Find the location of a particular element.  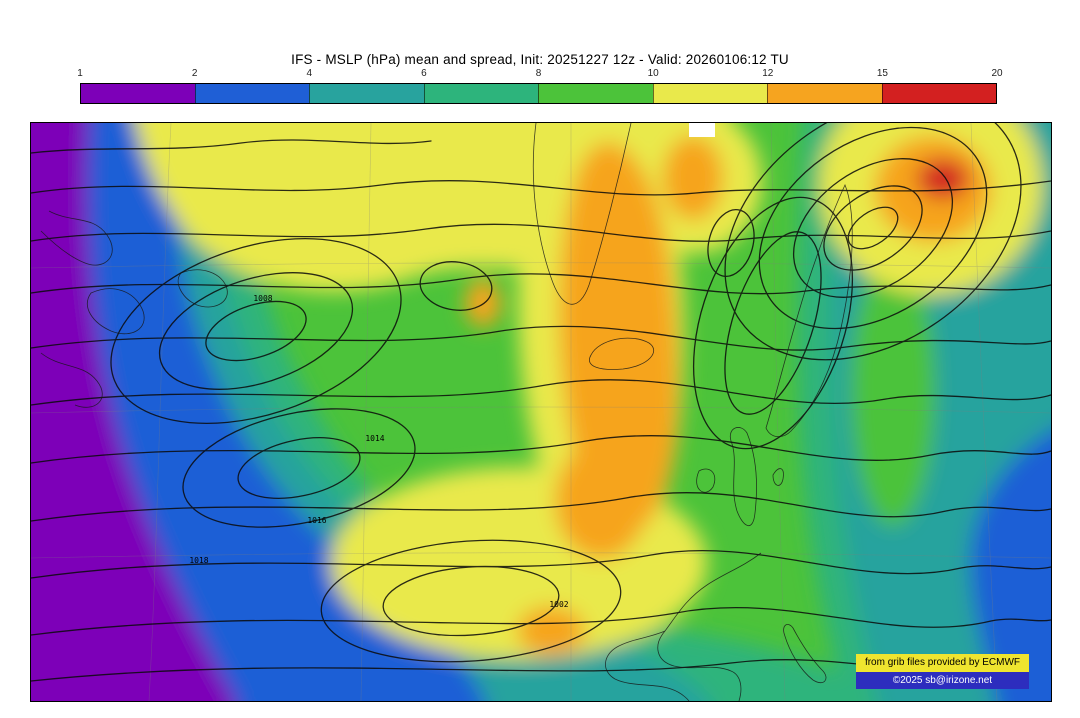

attribution-line2: ©2025 sb@irizone.net is located at coordinates (942, 680).